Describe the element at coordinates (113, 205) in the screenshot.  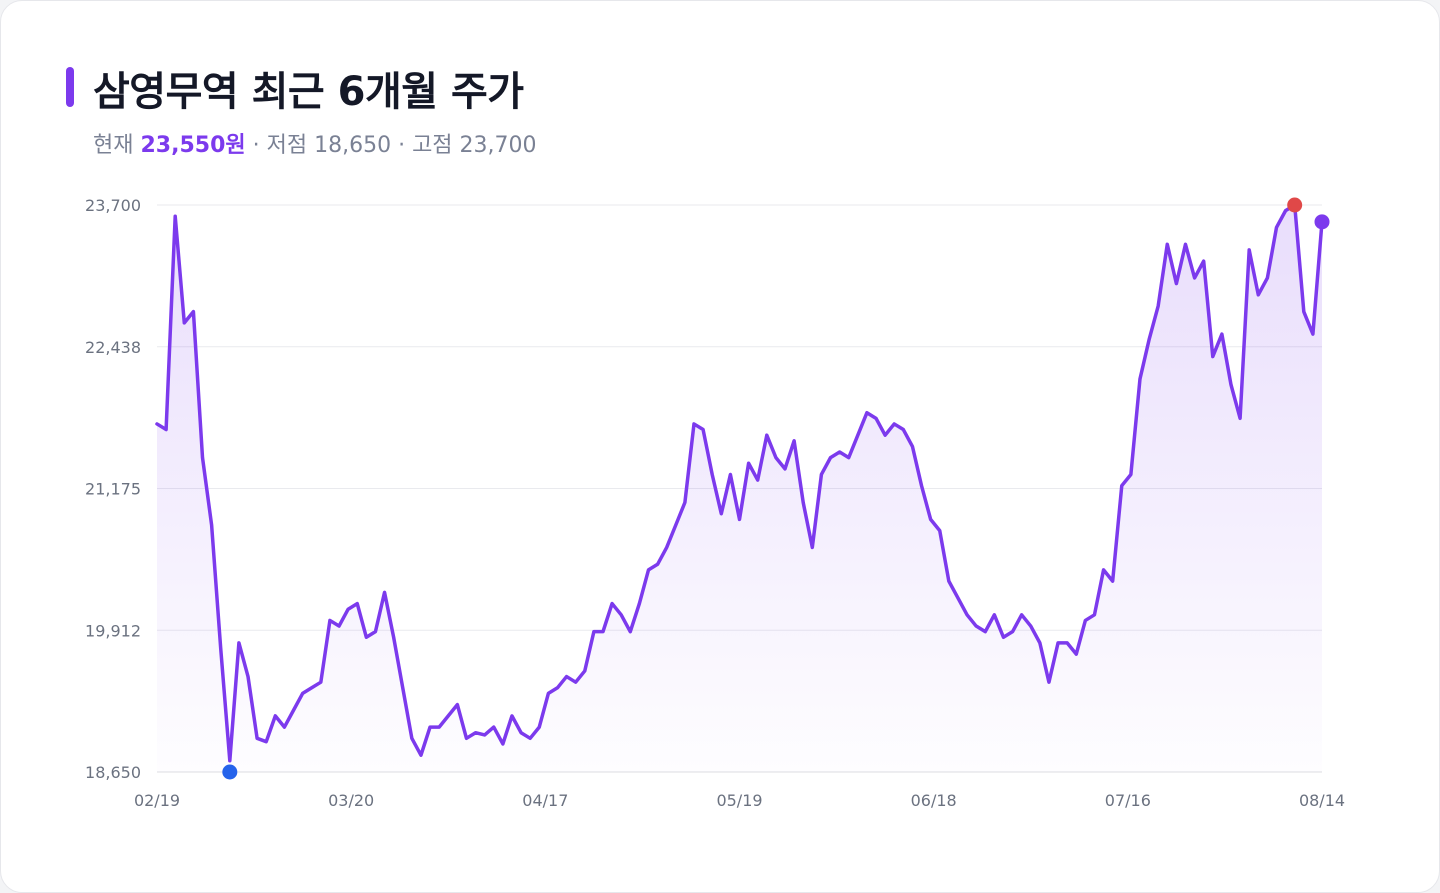
I see `y-tick-label: 23,700` at that location.